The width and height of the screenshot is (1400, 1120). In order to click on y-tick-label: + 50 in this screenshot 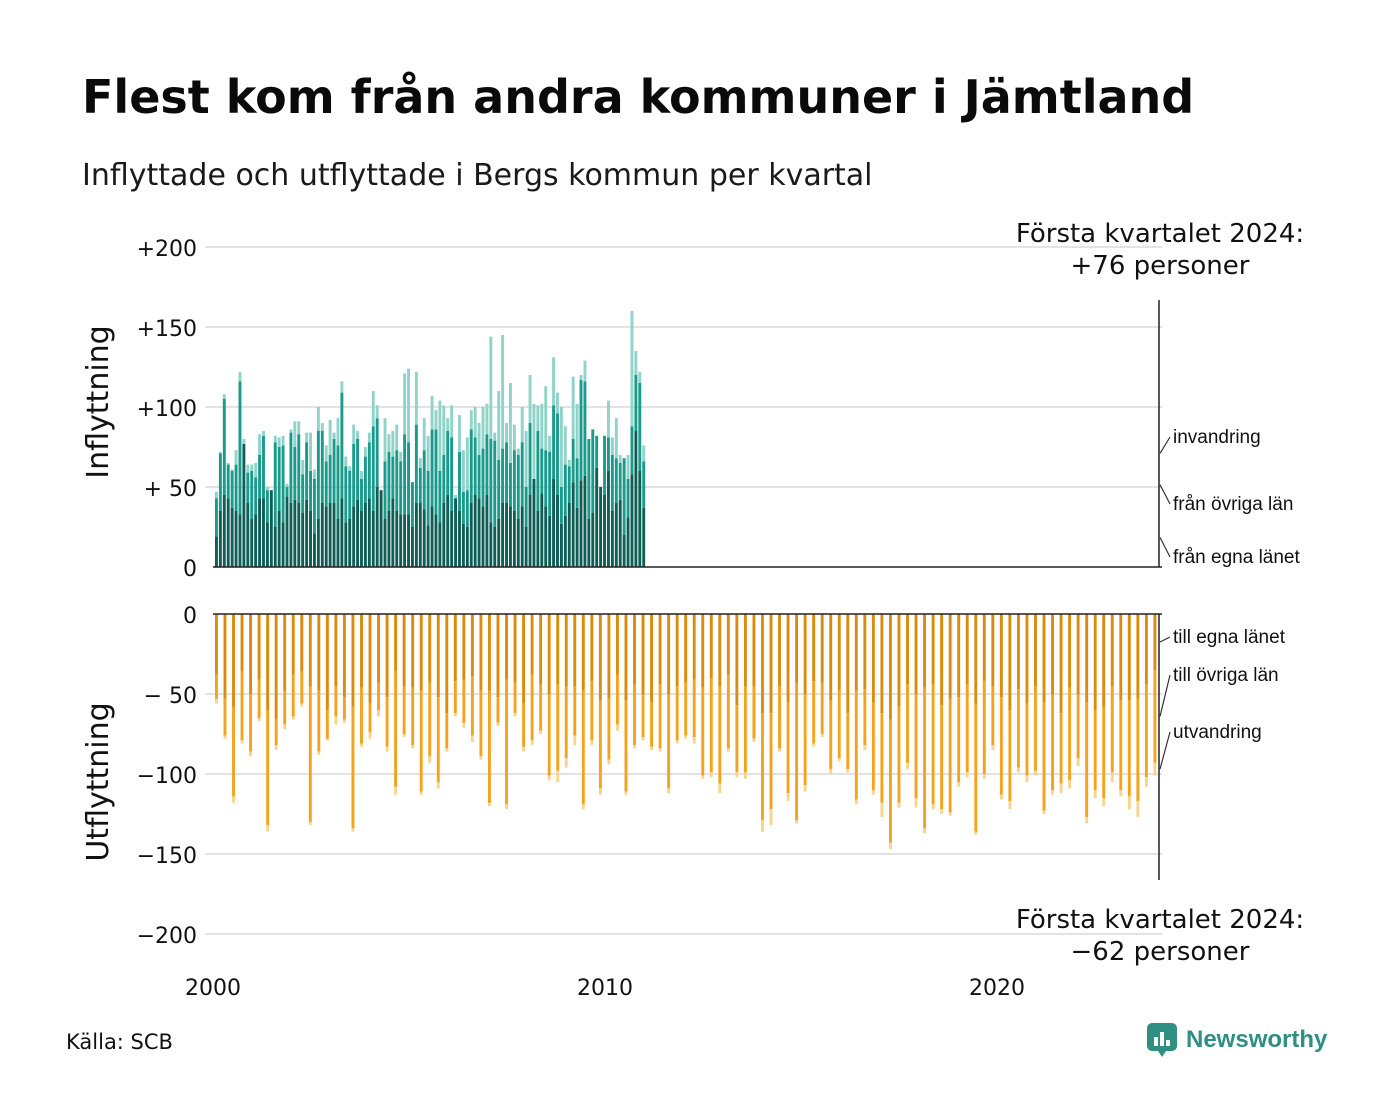, I will do `click(170, 489)`.